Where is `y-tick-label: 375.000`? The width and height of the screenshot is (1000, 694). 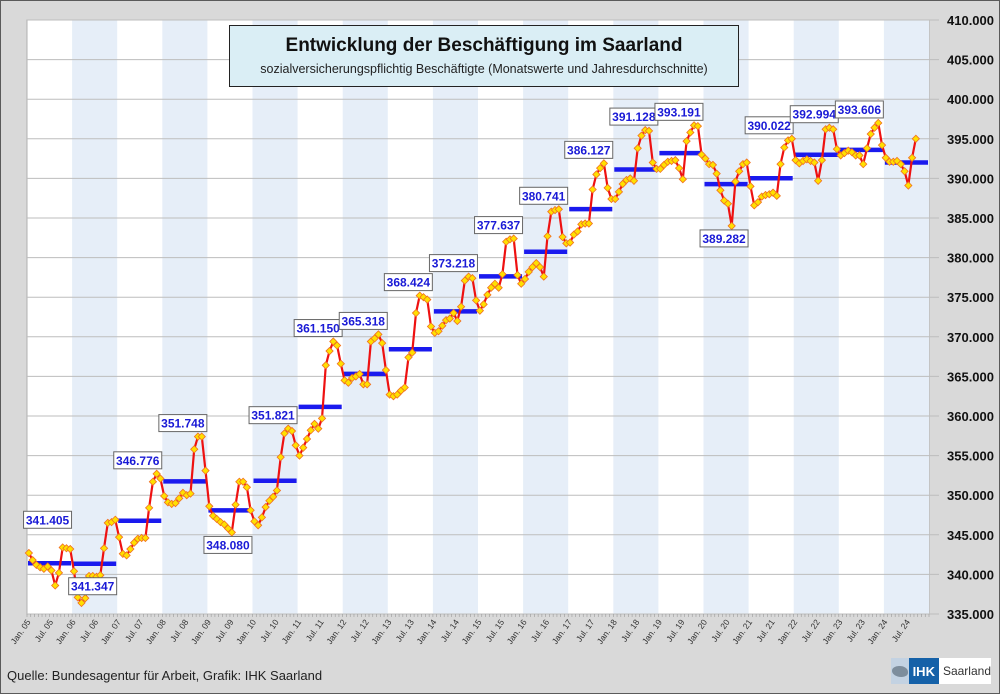
y-tick-label: 375.000 is located at coordinates (970, 297).